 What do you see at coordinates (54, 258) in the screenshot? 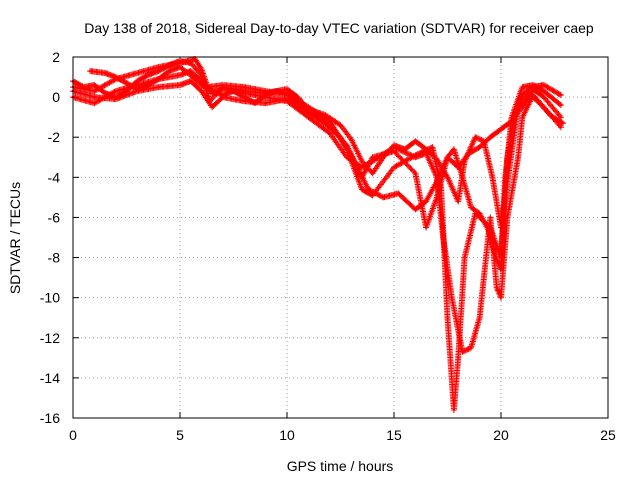
I see `y-tick-label: -8` at bounding box center [54, 258].